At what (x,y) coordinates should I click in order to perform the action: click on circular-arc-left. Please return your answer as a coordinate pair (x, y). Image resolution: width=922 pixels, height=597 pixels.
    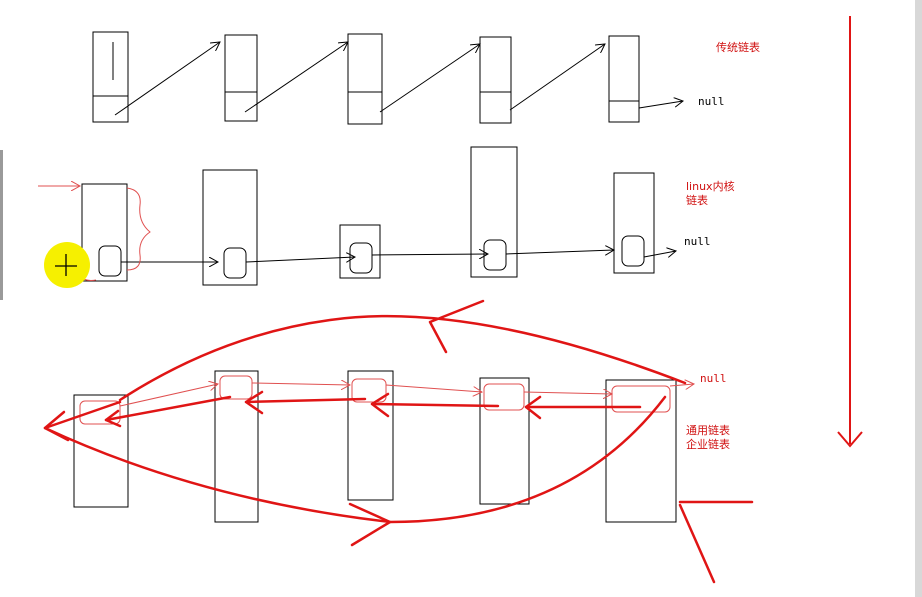
    Looking at the image, I should click on (82, 415).